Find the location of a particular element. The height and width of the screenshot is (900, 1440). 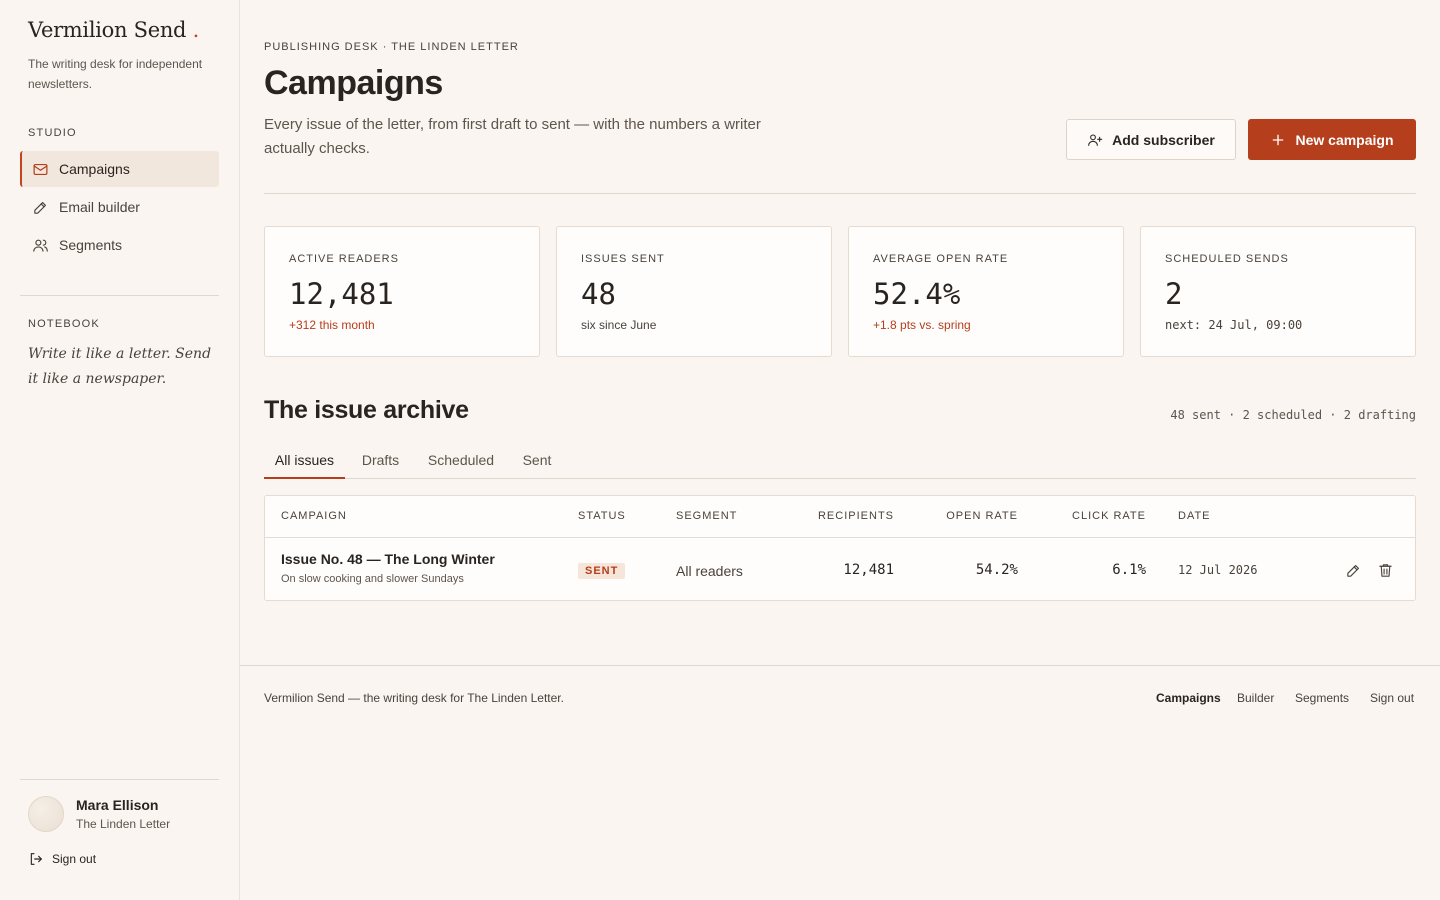

notebook-section-label: NOTEBOOK is located at coordinates (64, 324).